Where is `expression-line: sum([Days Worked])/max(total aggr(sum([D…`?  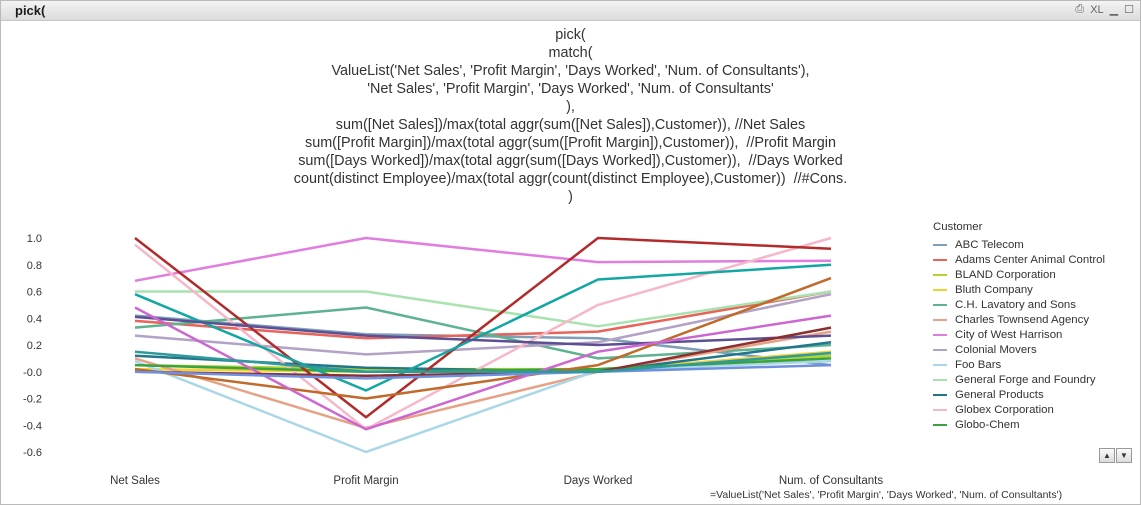 expression-line: sum([Days Worked])/max(total aggr(sum([D… is located at coordinates (570, 161).